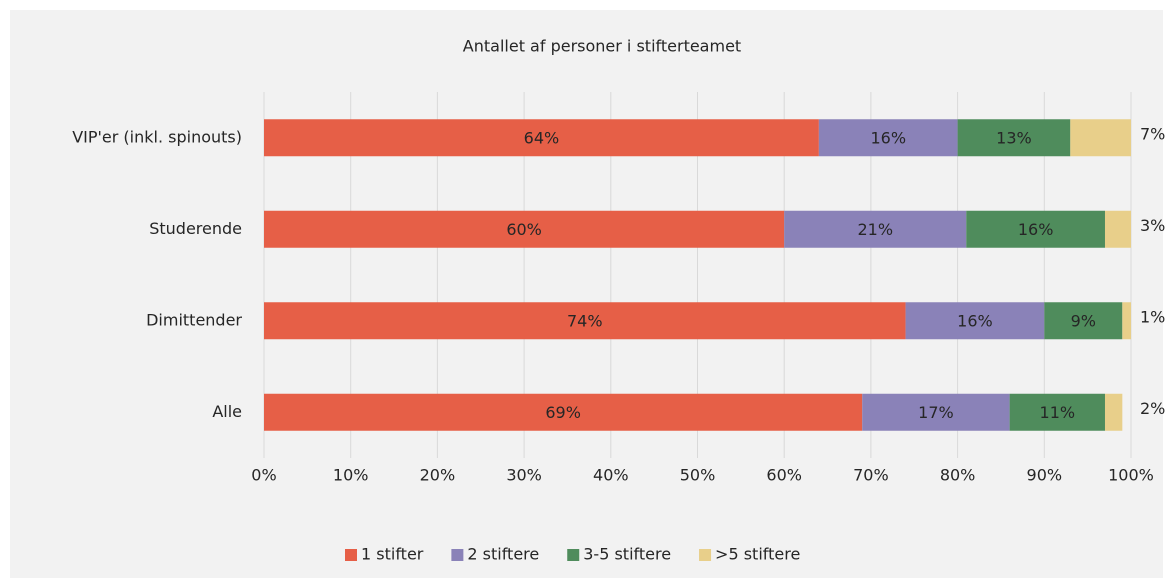  What do you see at coordinates (602, 46) in the screenshot?
I see `chart-title: Antallet af personer i stifterteamet` at bounding box center [602, 46].